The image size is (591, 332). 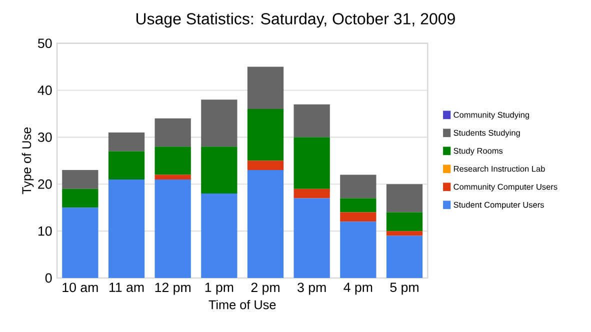 I want to click on x-tick-label: 4 pm, so click(x=358, y=288).